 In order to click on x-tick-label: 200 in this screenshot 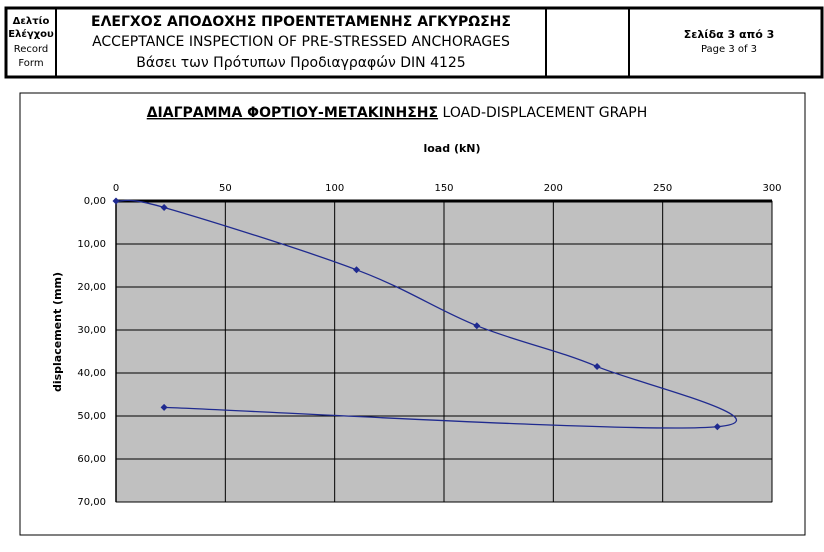, I will do `click(553, 188)`.